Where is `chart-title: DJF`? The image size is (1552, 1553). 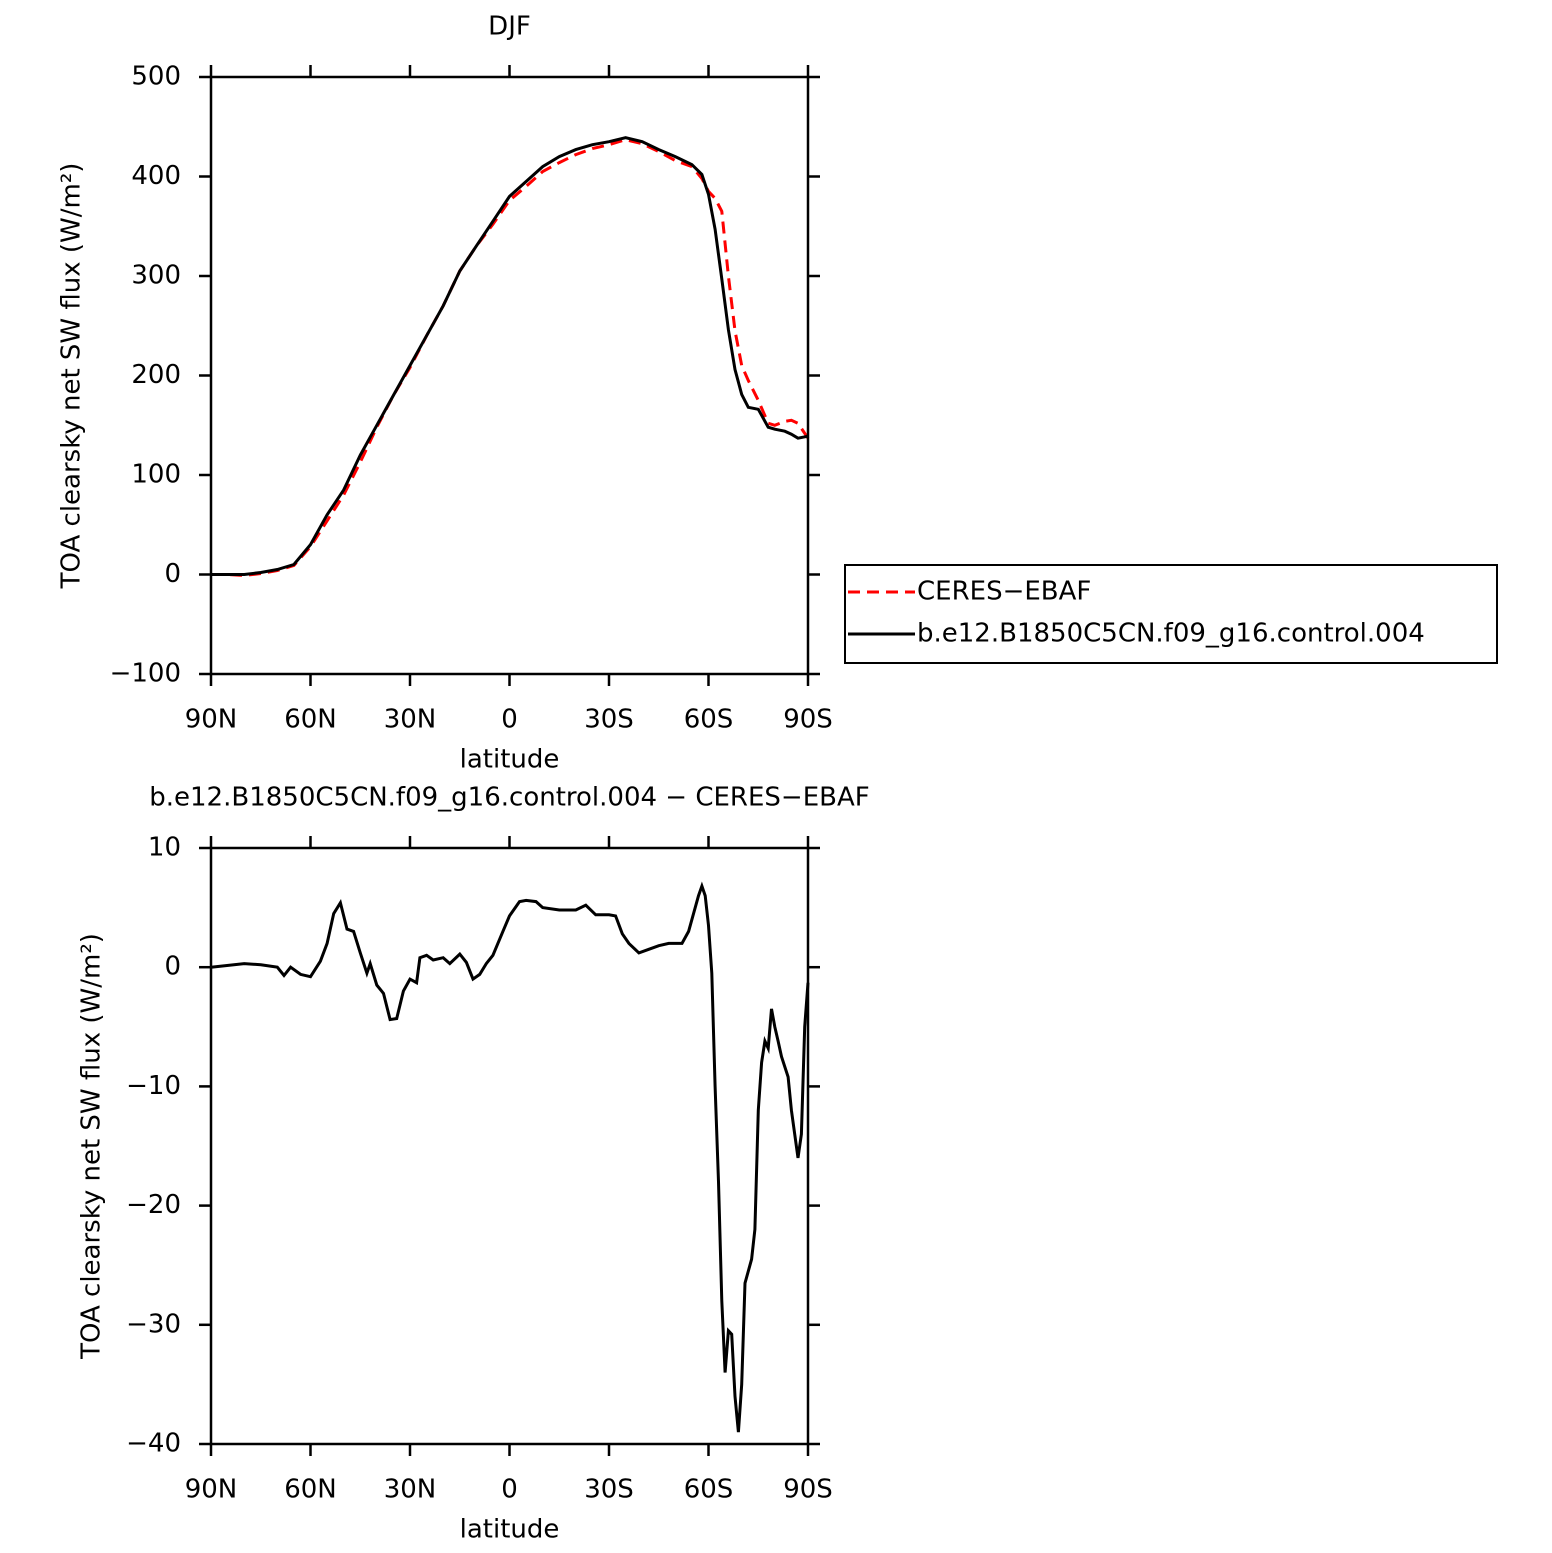 chart-title: DJF is located at coordinates (509, 27).